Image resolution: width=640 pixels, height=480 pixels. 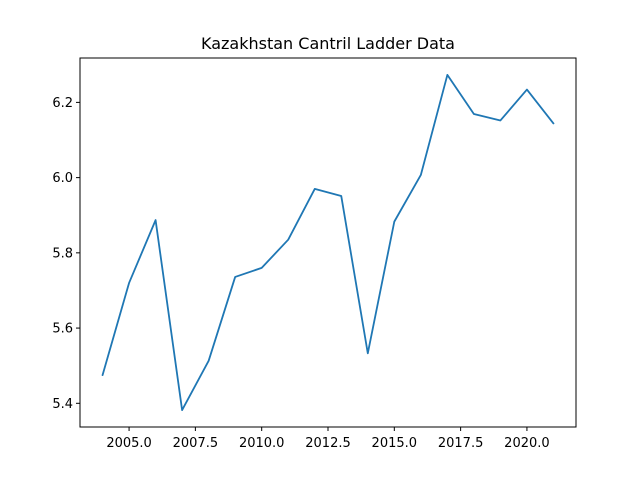 I want to click on y-tick-label: 5.8, so click(x=62, y=253).